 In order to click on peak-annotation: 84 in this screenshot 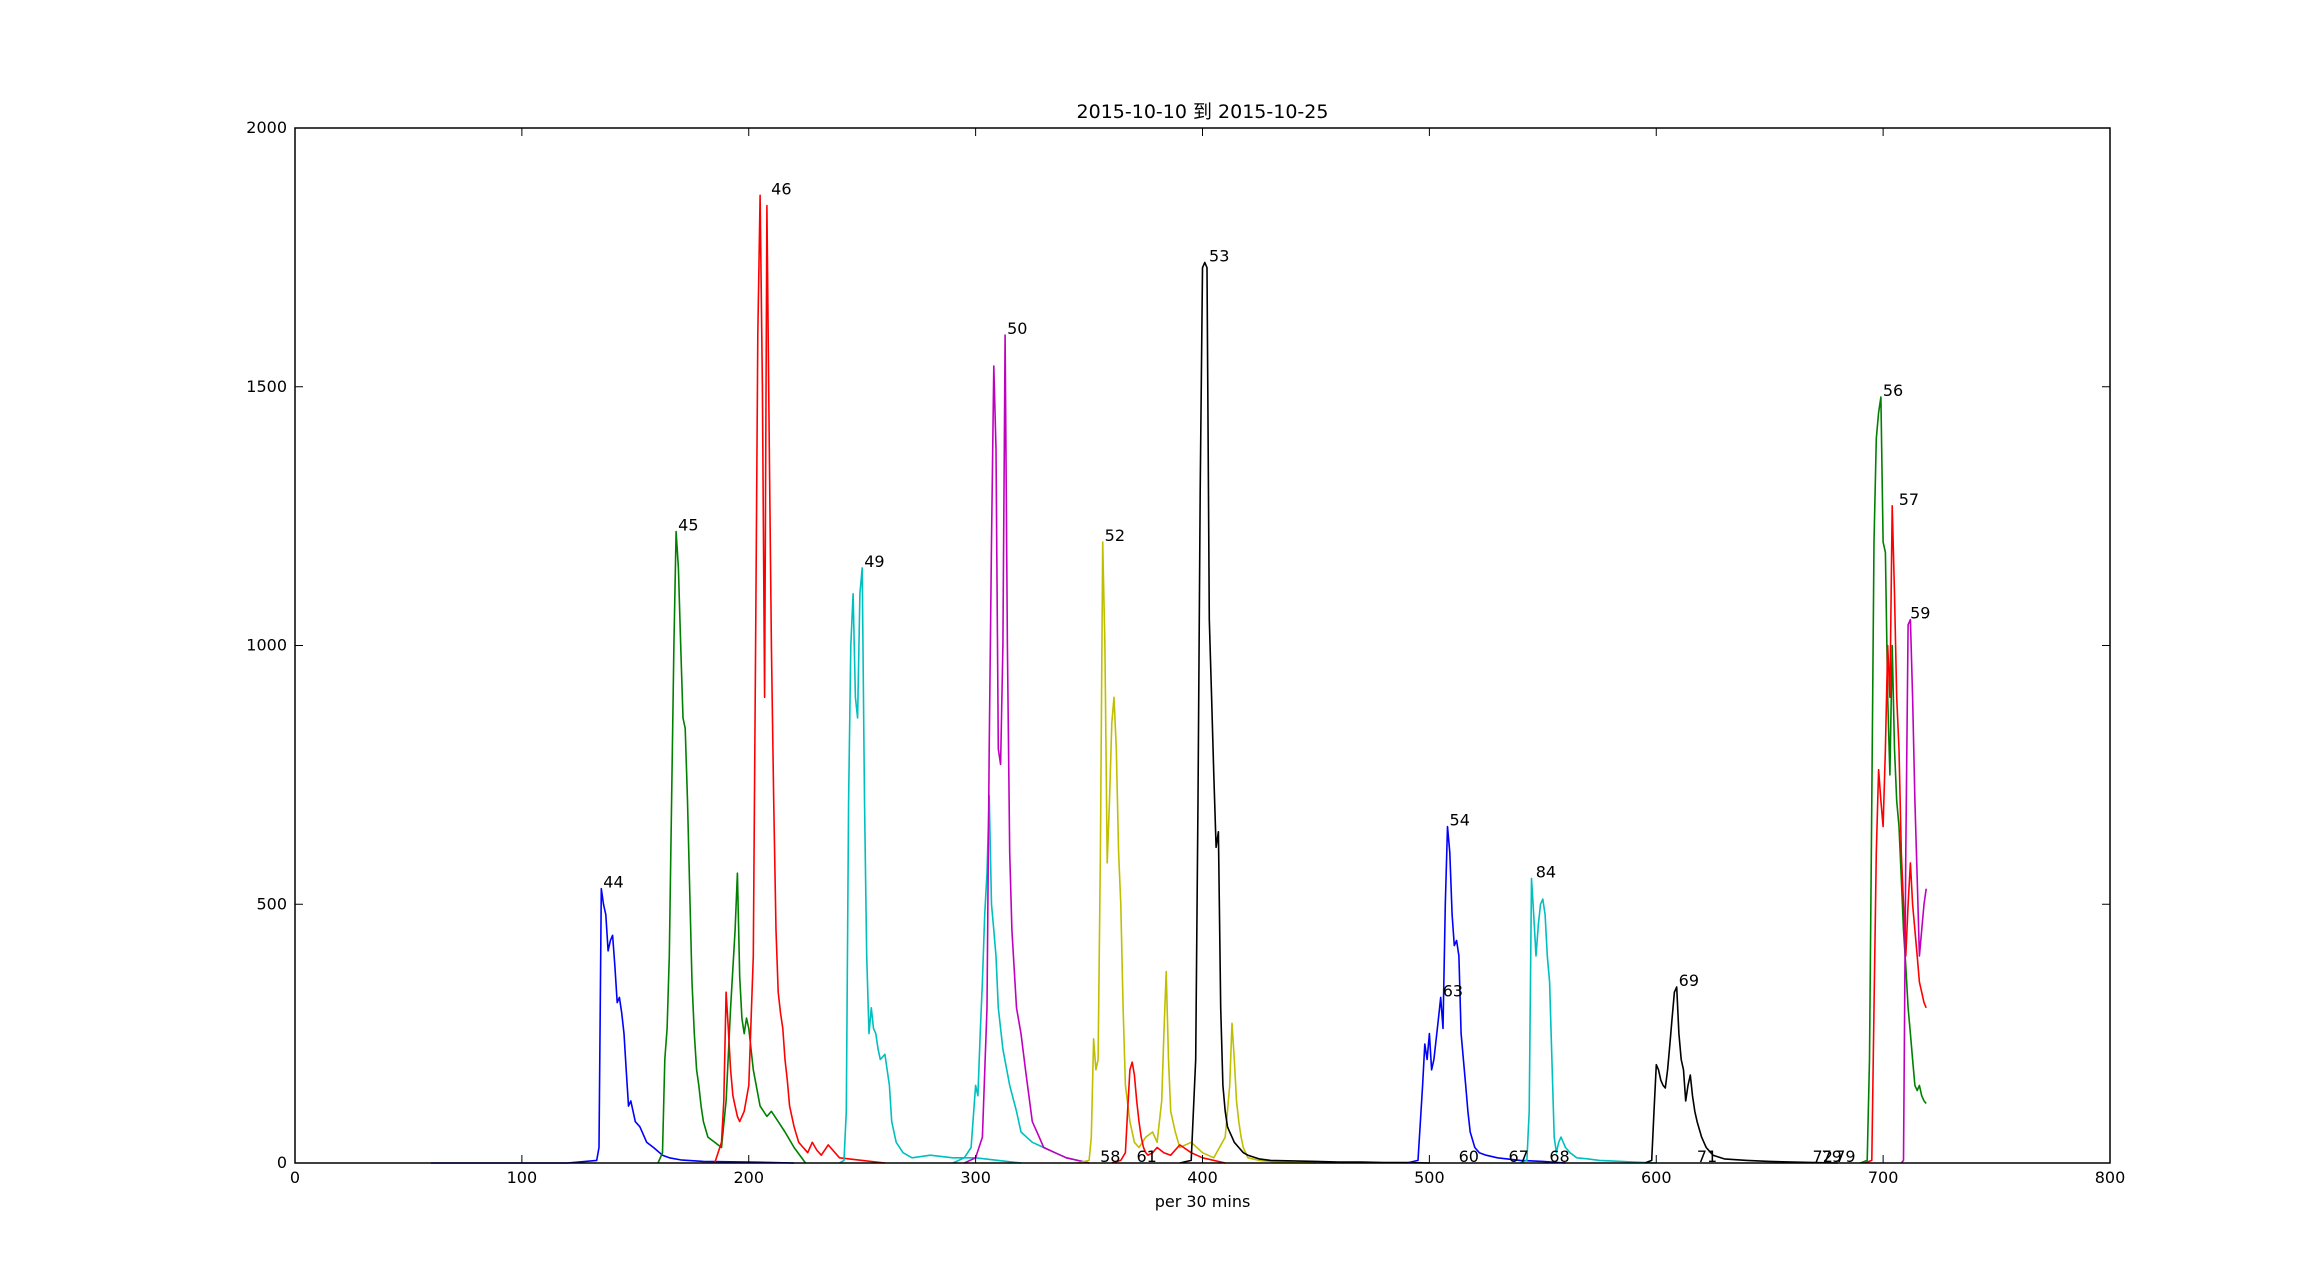, I will do `click(1546, 871)`.